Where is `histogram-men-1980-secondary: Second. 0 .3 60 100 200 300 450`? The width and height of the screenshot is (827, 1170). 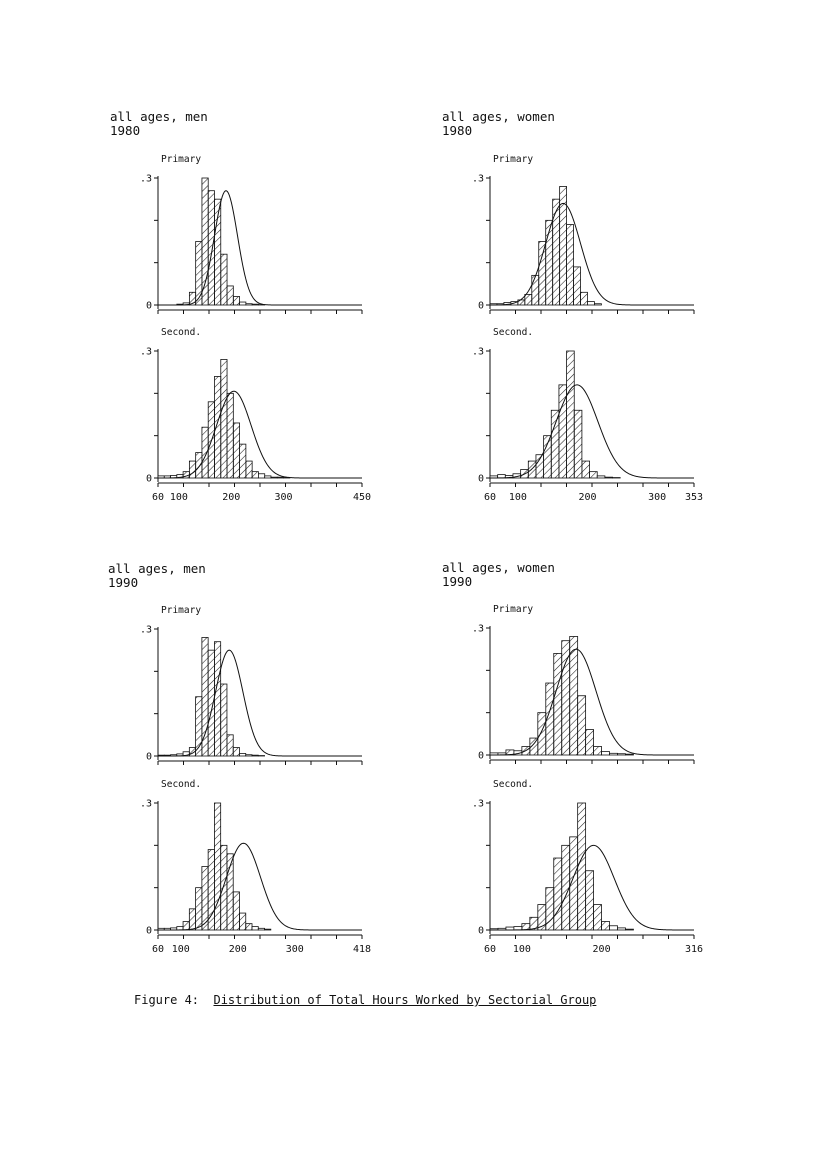
histogram-men-1980-secondary: Second. 0 .3 60 100 200 300 450 is located at coordinates (255, 415).